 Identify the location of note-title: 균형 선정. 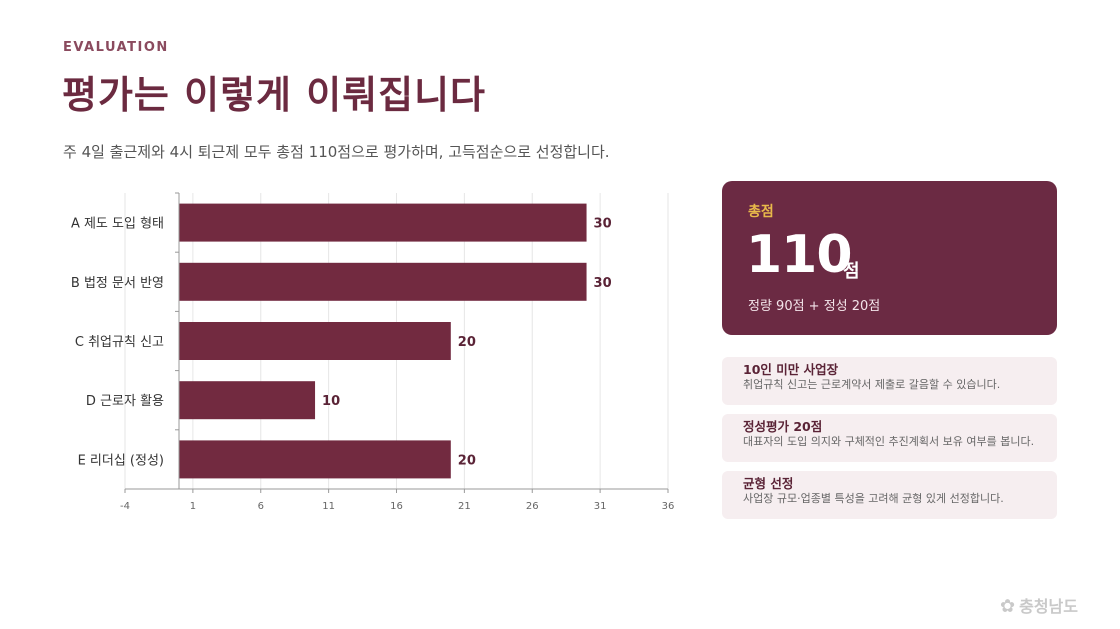
(768, 483).